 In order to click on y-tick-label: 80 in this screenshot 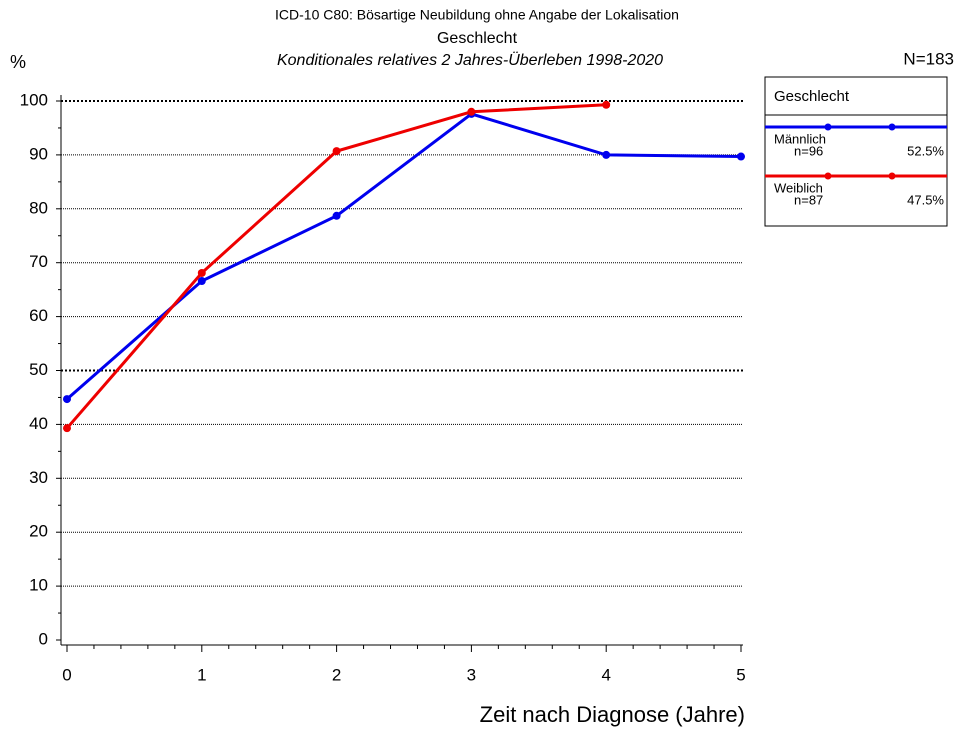, I will do `click(38, 207)`.